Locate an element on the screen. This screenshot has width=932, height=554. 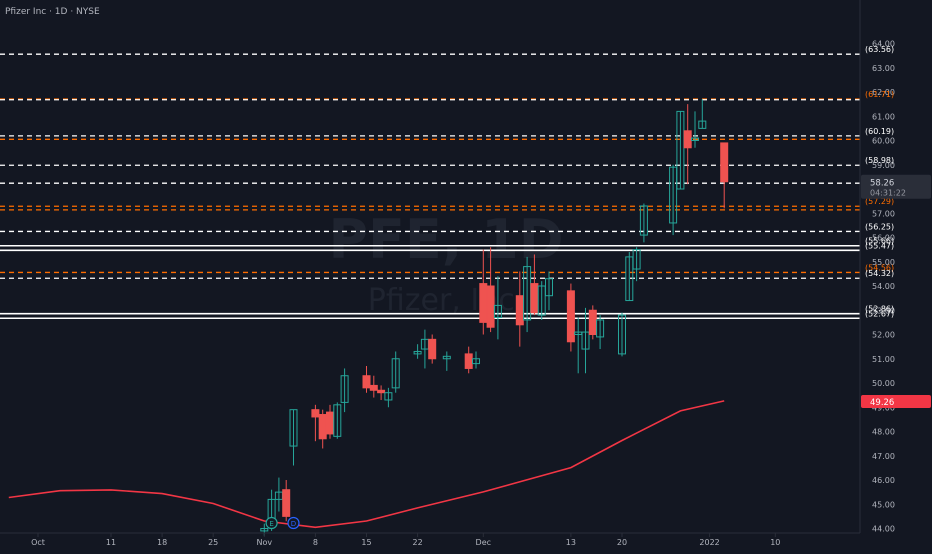
level-label: (56.25) is located at coordinates (879, 226).